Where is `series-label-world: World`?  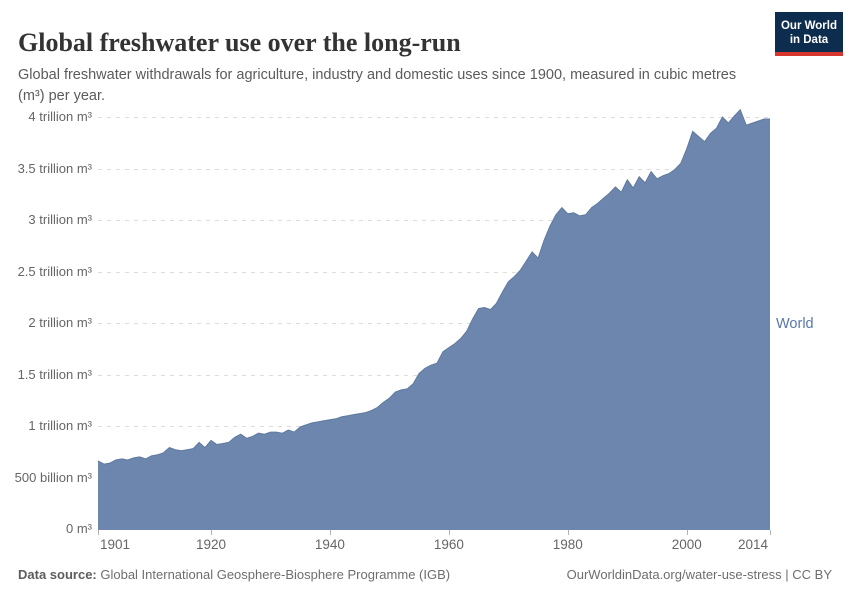
series-label-world: World is located at coordinates (795, 323).